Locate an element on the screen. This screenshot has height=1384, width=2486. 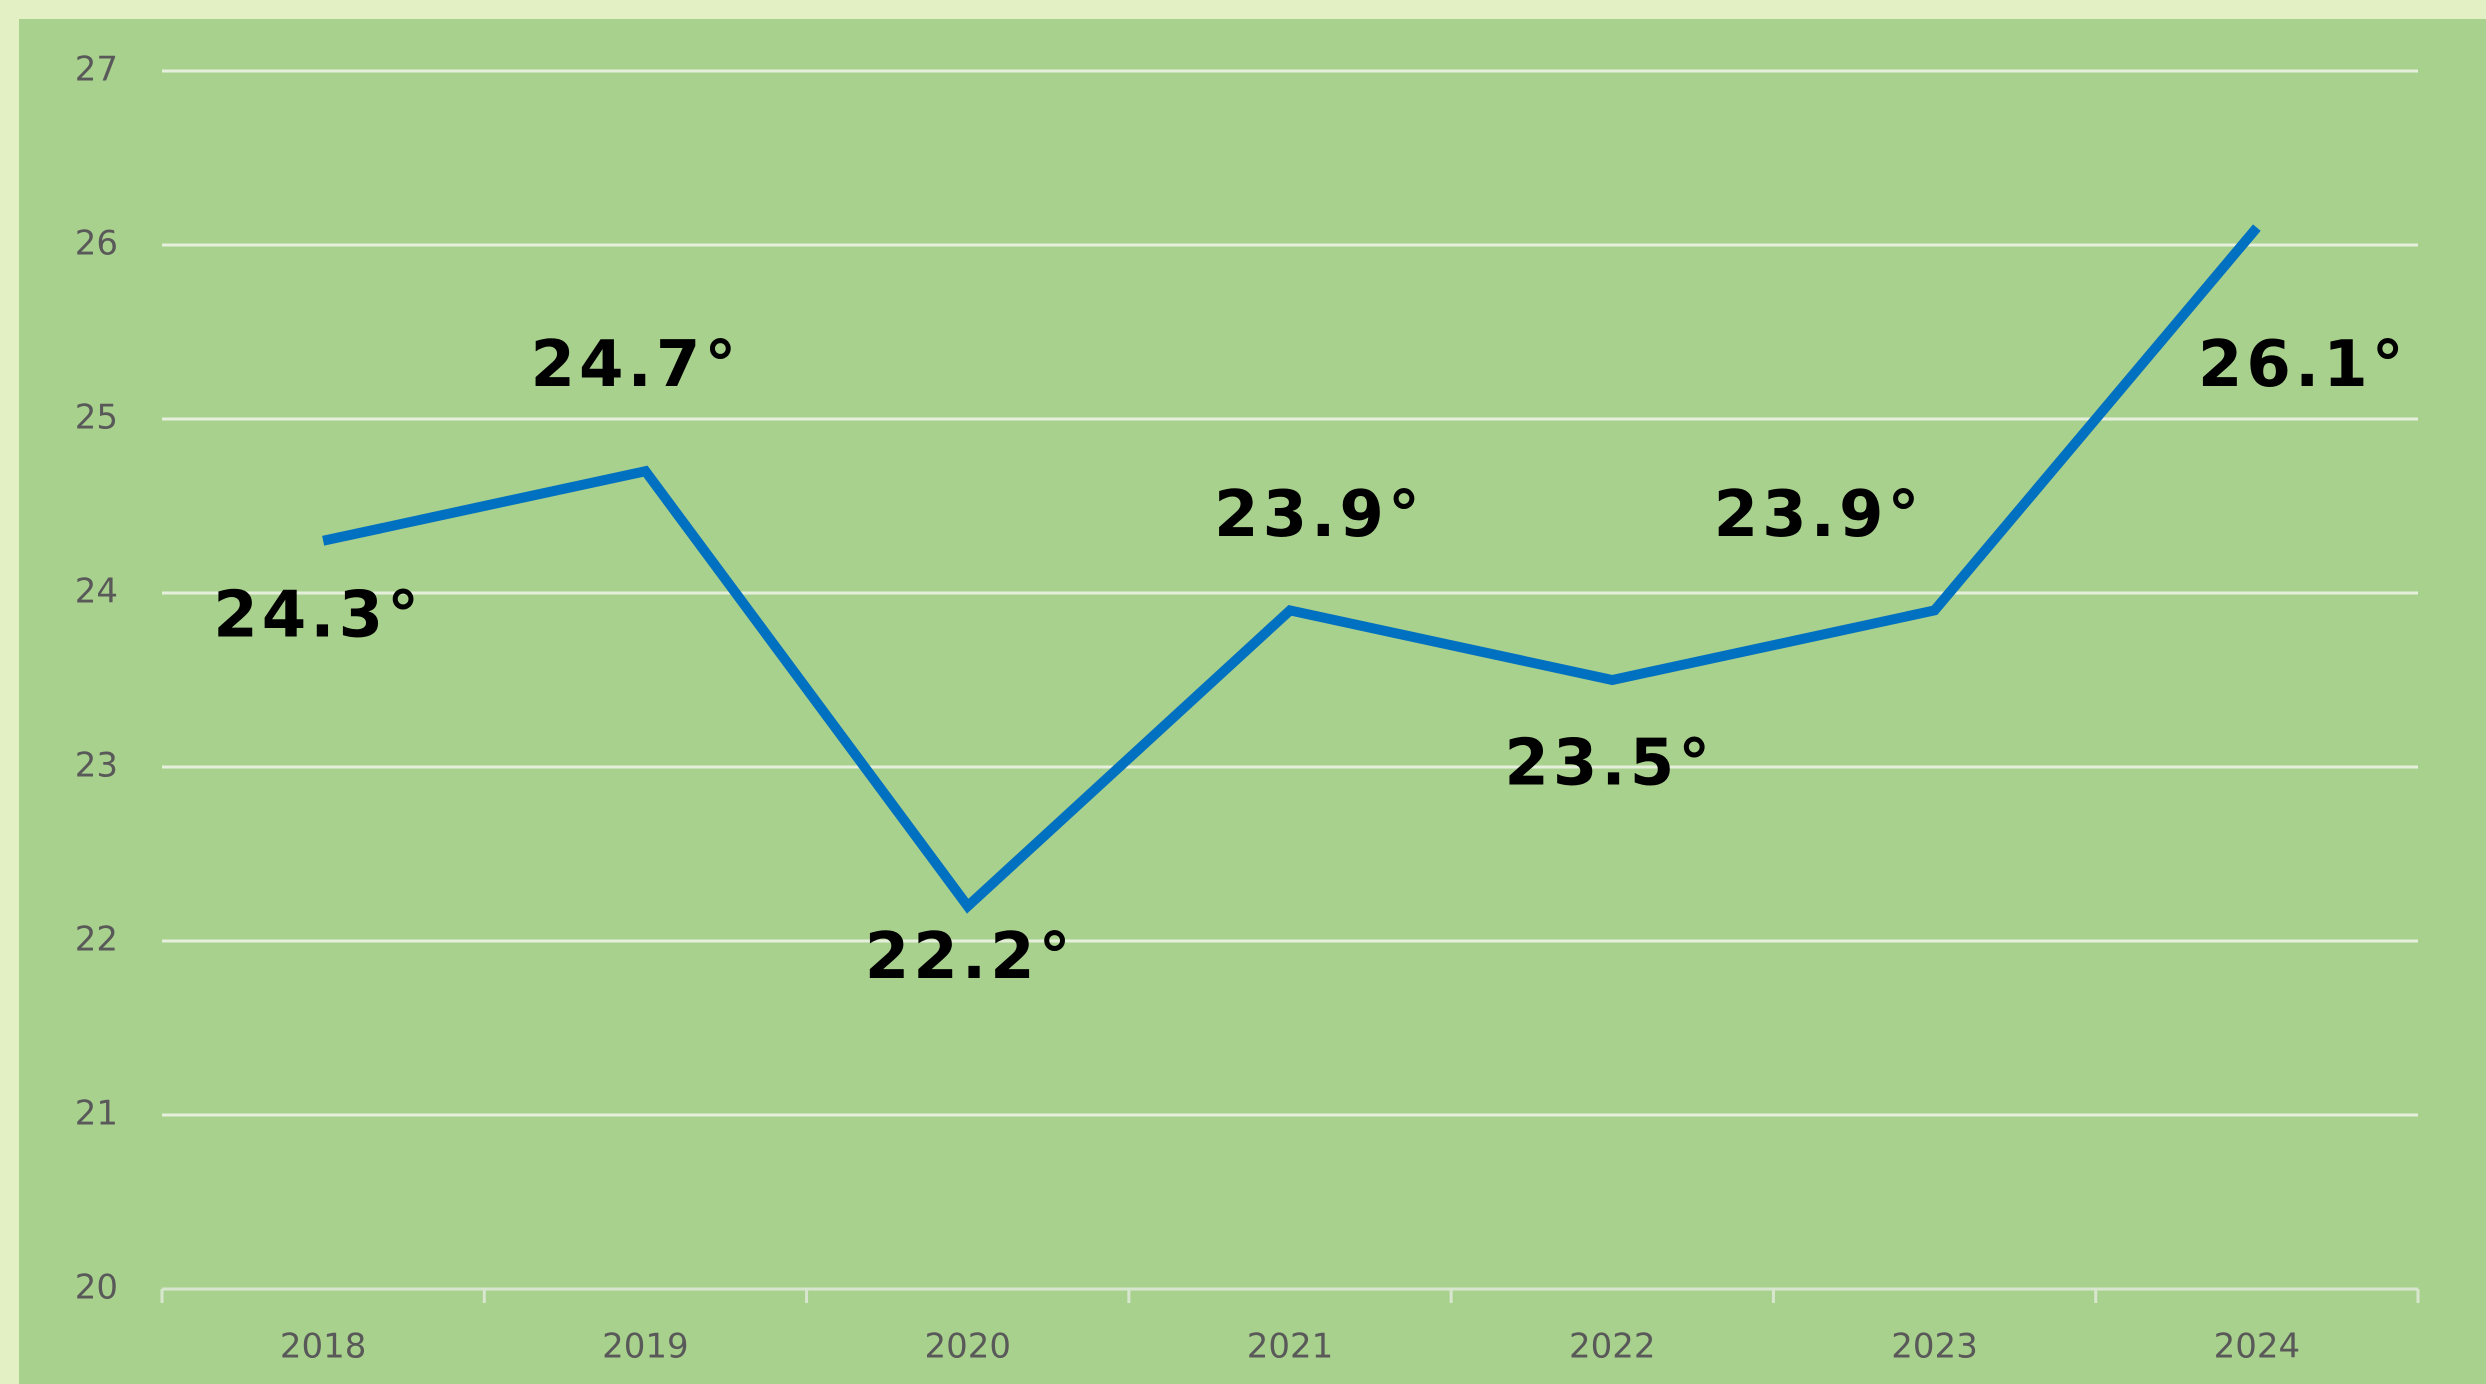
y-tick-label: 20 is located at coordinates (96, 1288).